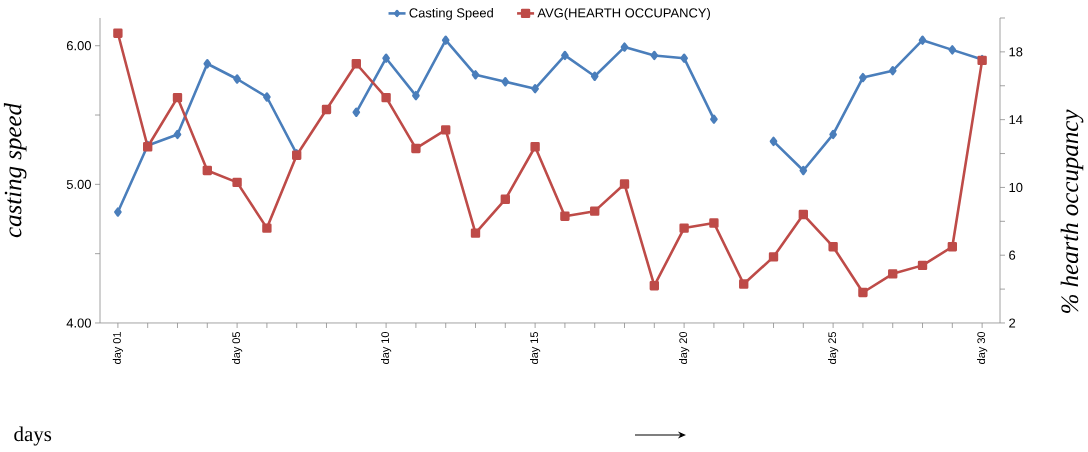 Image resolution: width=1088 pixels, height=452 pixels. Describe the element at coordinates (1012, 323) in the screenshot. I see `y2-tick-label: 2` at that location.